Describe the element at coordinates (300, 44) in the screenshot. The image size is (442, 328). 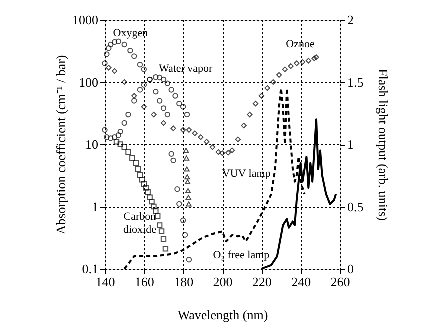
I see `series-label: Oznoe` at that location.